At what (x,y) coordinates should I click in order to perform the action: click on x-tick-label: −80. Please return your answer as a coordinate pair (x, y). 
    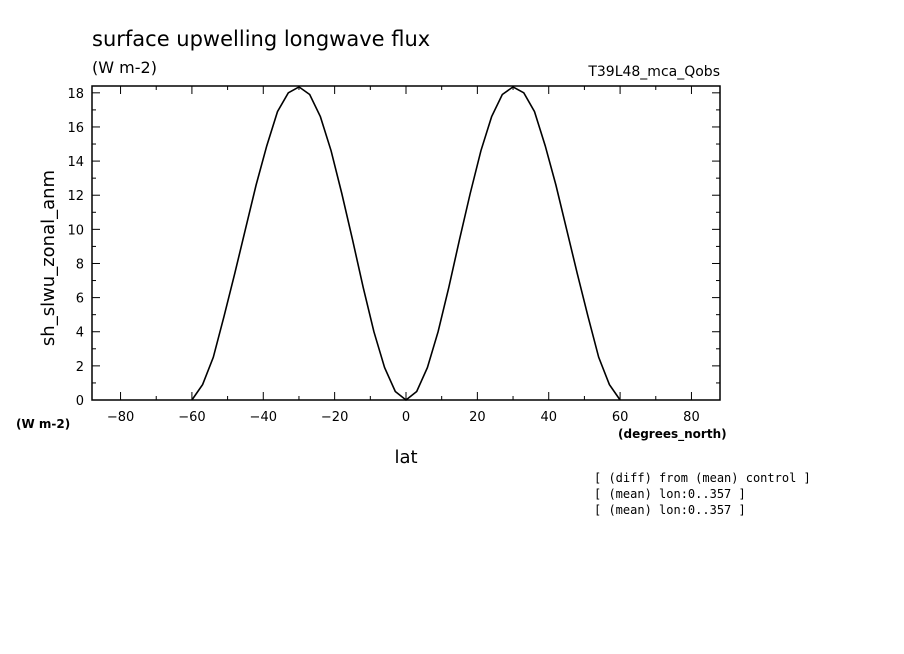
    Looking at the image, I should click on (120, 417).